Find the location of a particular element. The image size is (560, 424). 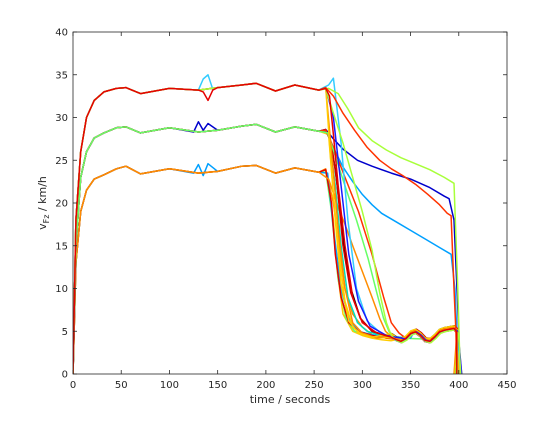

x-tick-label: 150 is located at coordinates (217, 385).